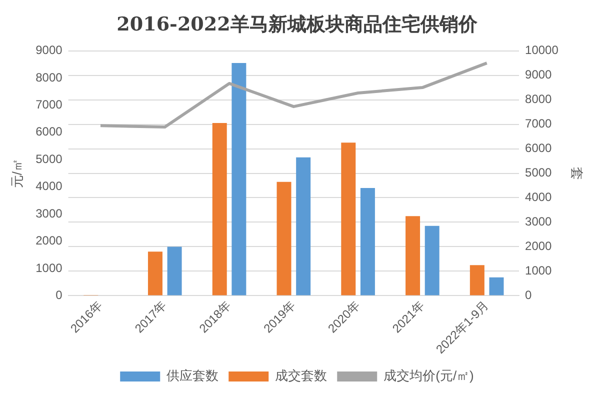 This screenshot has height=401, width=602. What do you see at coordinates (49, 77) in the screenshot?
I see `y-tick-label: 8000` at bounding box center [49, 77].